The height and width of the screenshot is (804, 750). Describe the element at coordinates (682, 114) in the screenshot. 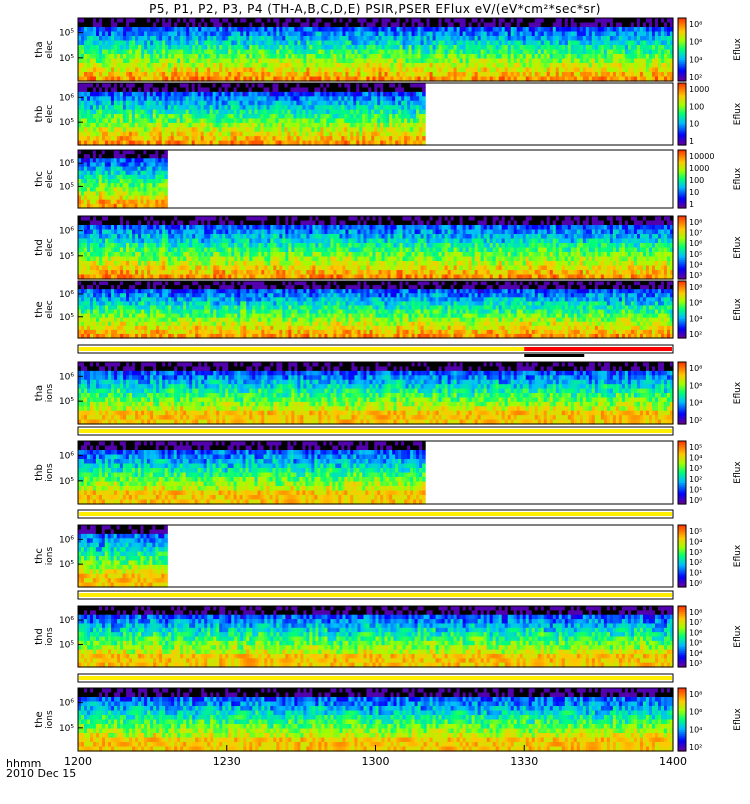

I see `colorbar-thb-elec` at that location.